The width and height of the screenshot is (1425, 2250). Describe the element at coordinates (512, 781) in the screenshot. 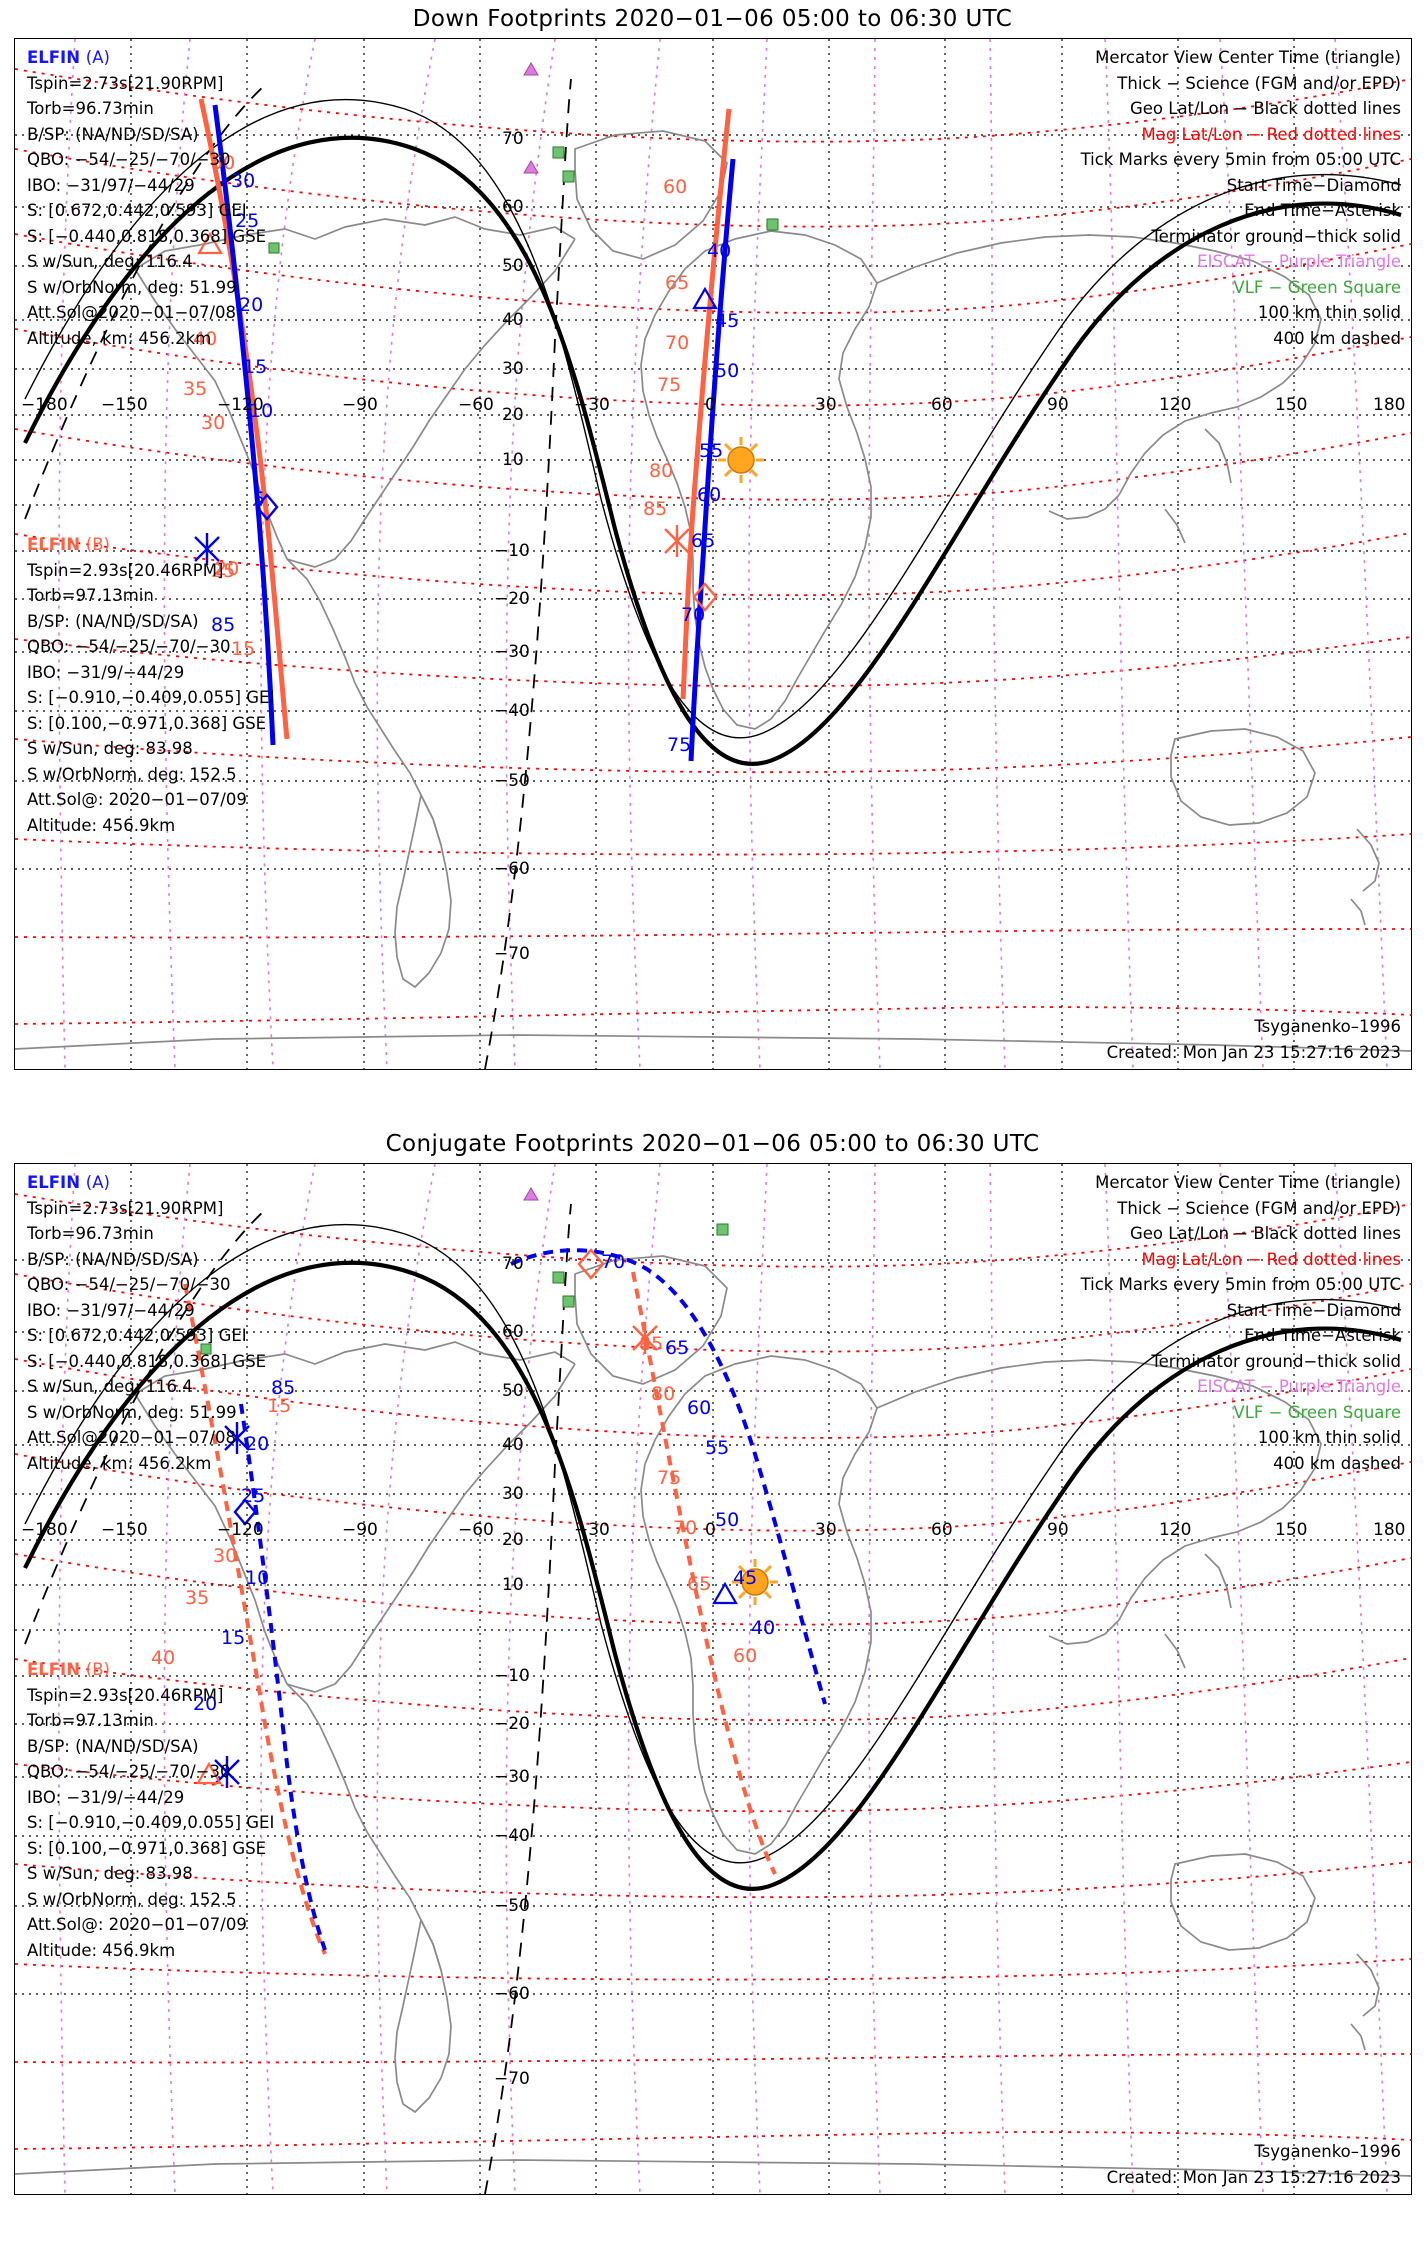

I see `axis-label-lat--50: −50` at that location.